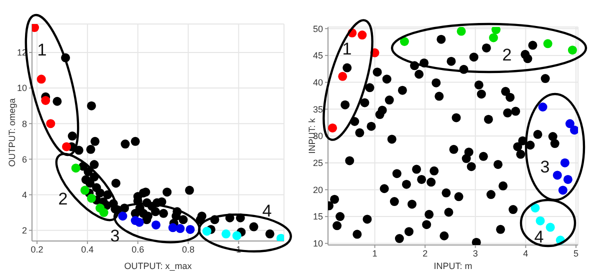 The image size is (599, 271). I want to click on y-tick-label: 35, so click(317, 109).